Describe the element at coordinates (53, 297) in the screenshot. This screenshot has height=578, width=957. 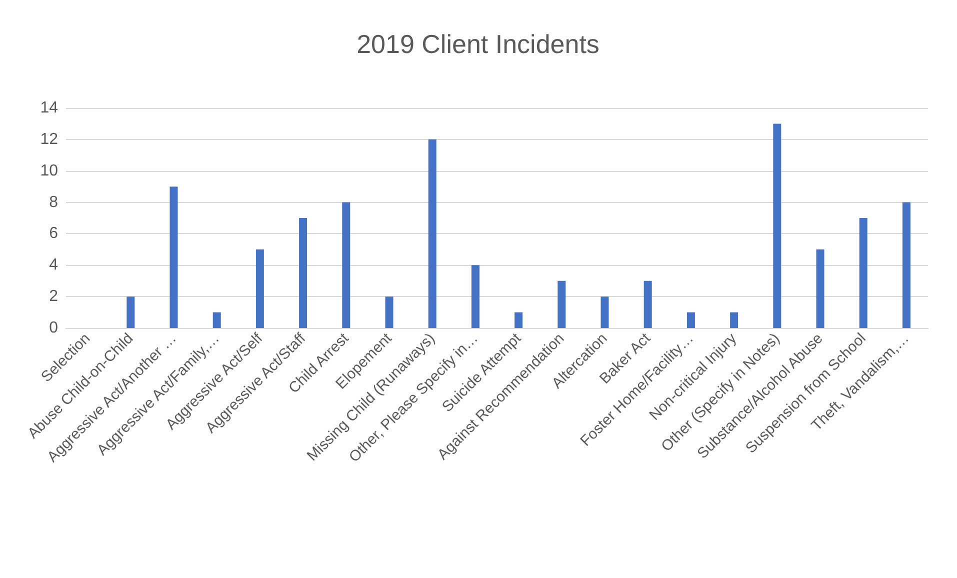
I see `y-tick-label: 2` at that location.